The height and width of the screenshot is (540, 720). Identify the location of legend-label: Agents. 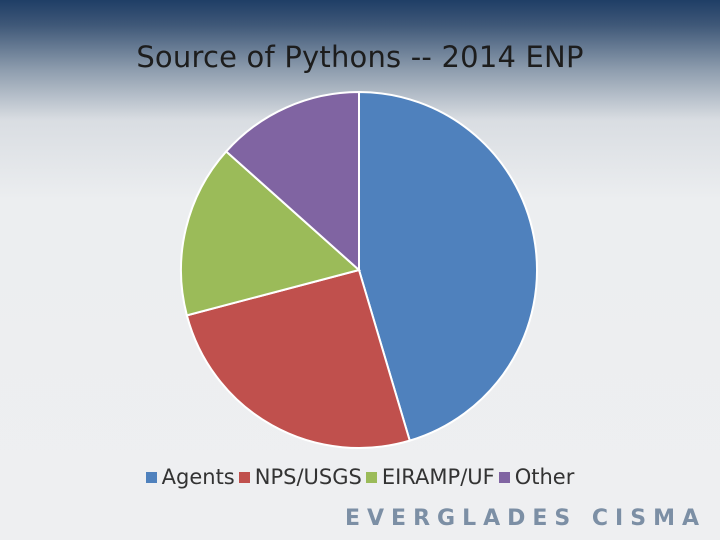
(198, 477).